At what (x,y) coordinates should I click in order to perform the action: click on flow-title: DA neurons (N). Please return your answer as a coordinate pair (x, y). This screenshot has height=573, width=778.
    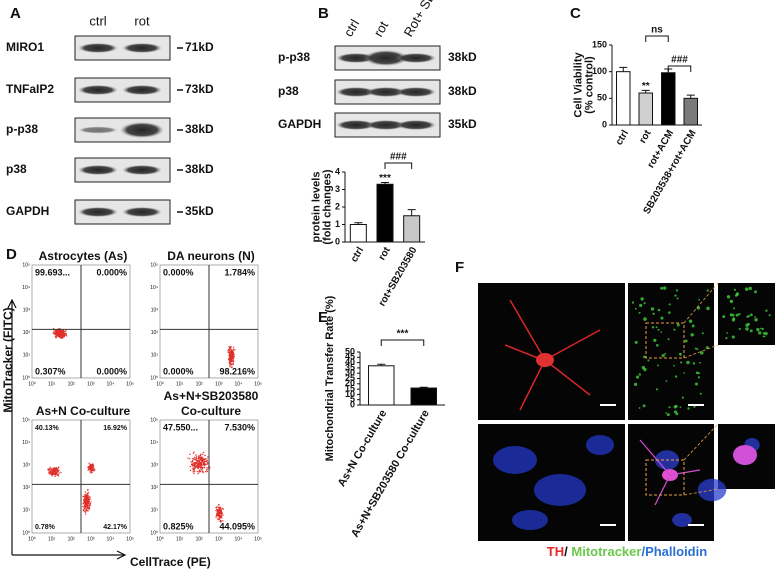
    Looking at the image, I should click on (211, 256).